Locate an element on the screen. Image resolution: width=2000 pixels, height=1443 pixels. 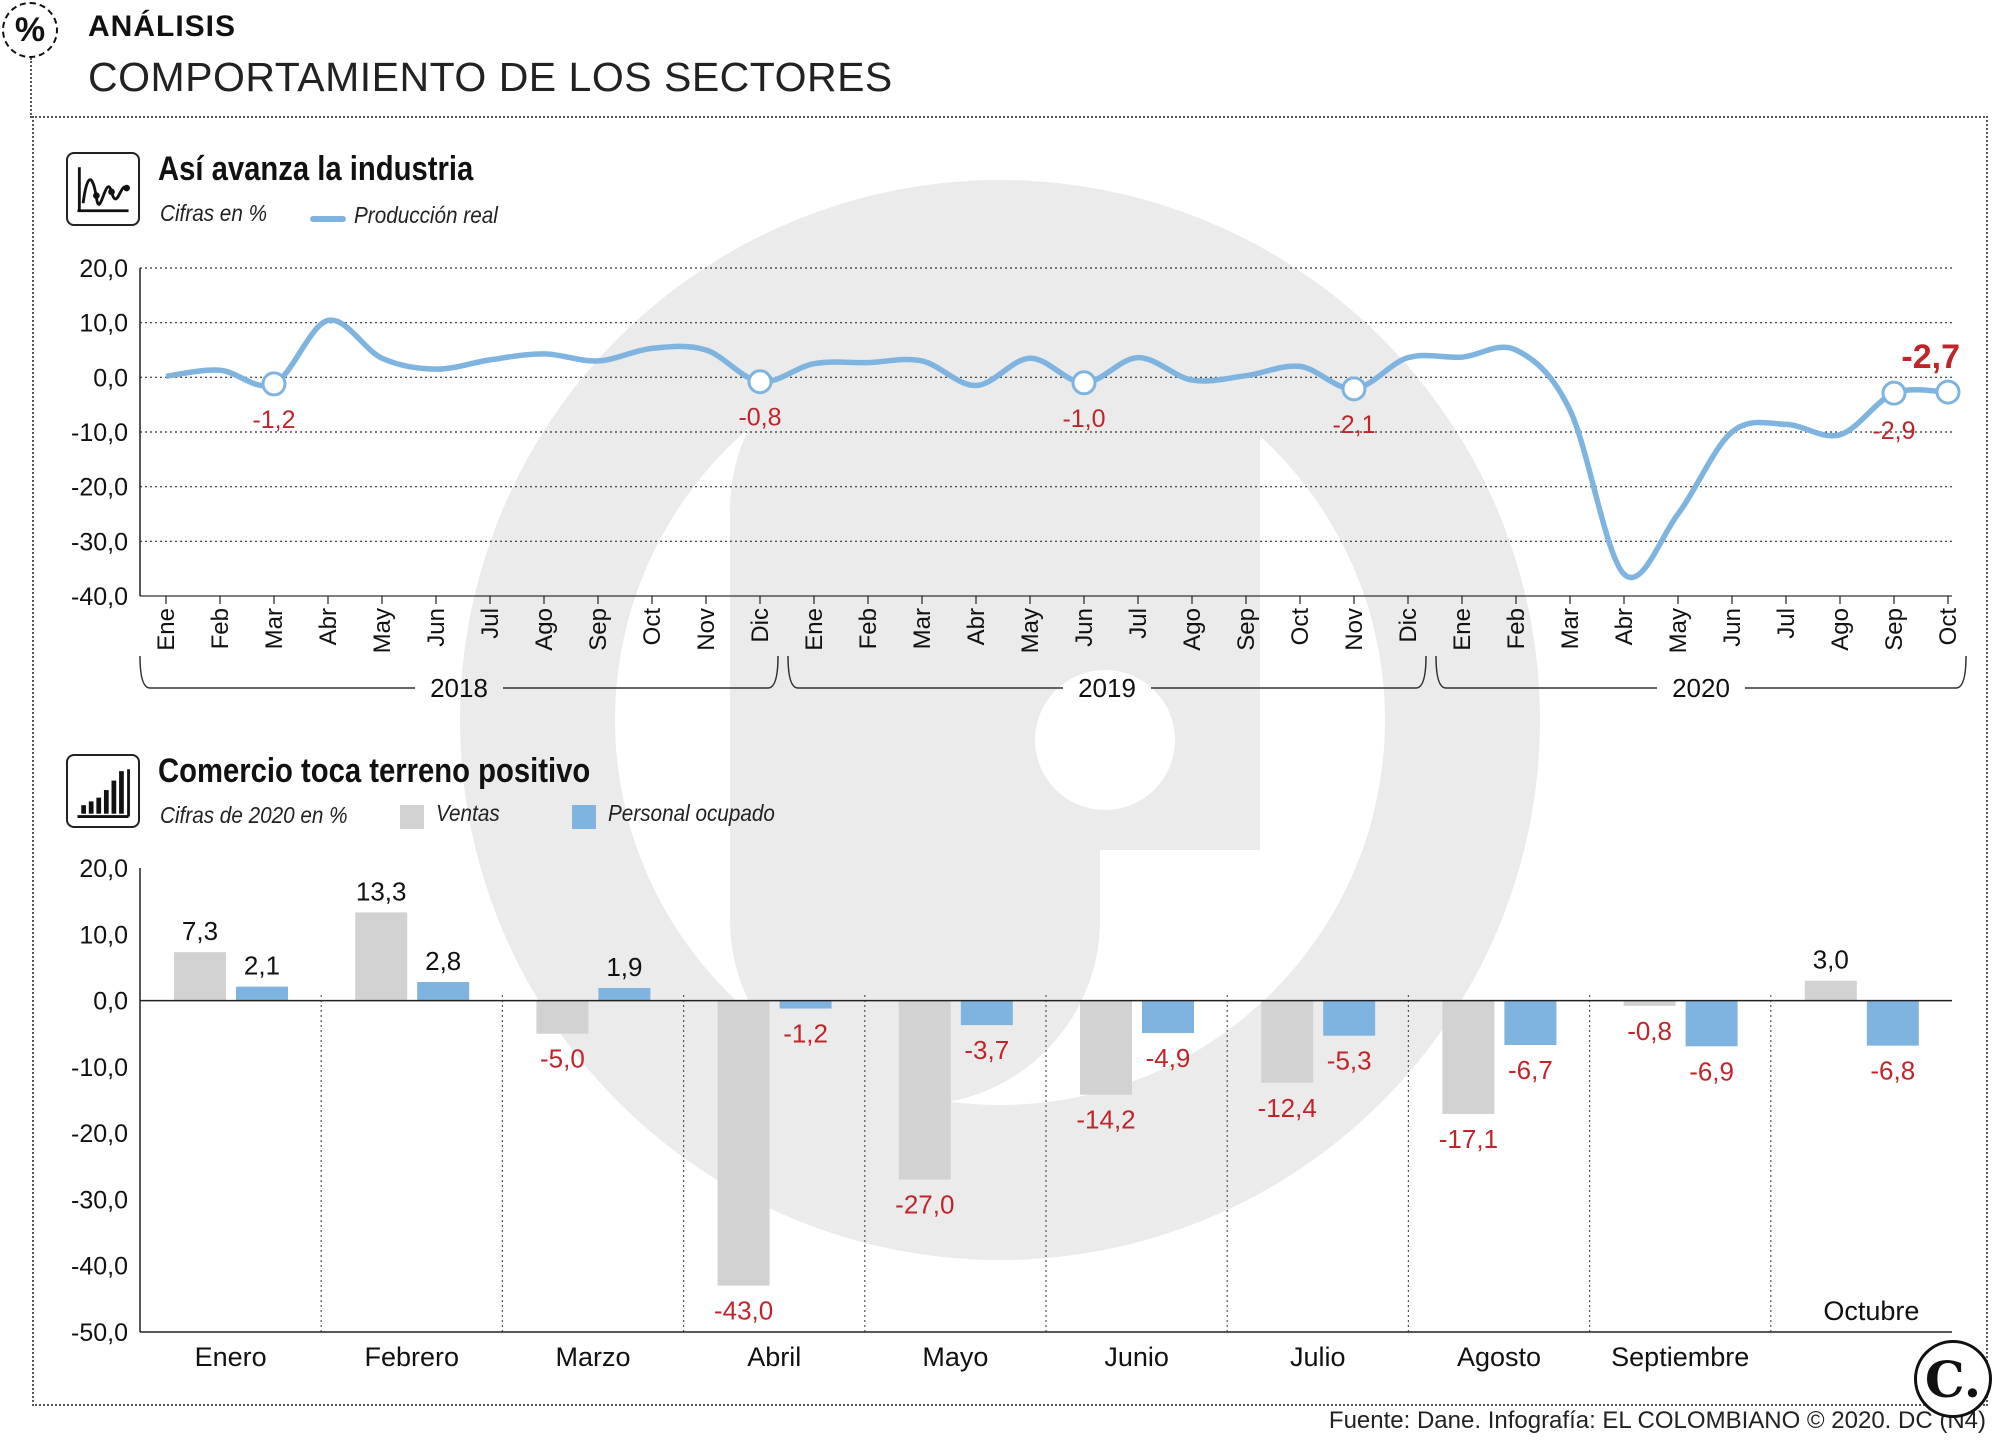
data-label: -0,8 is located at coordinates (759, 418).